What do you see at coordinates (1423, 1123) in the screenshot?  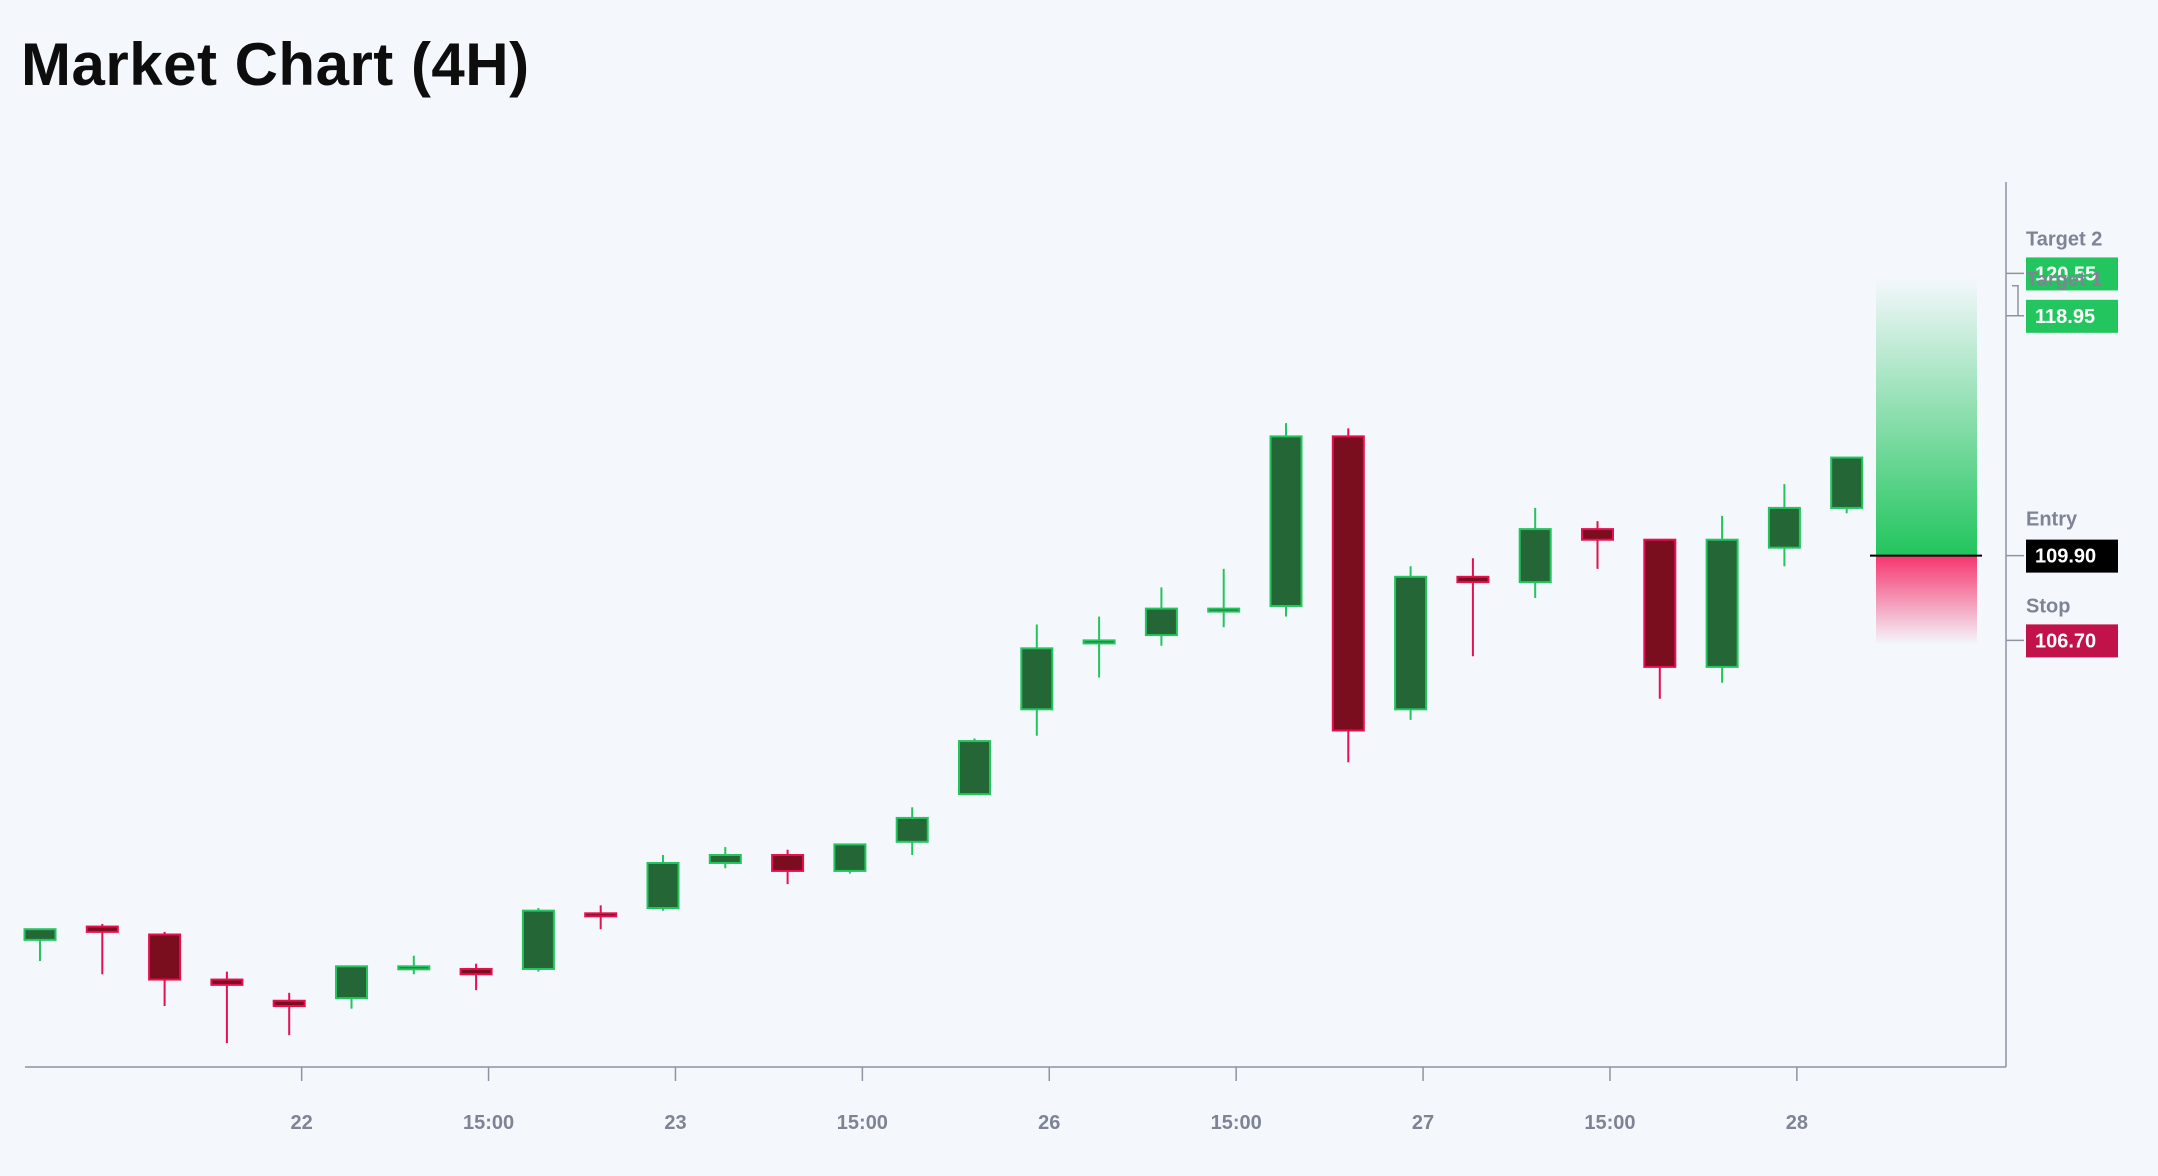 I see `x-tick-label: 27` at bounding box center [1423, 1123].